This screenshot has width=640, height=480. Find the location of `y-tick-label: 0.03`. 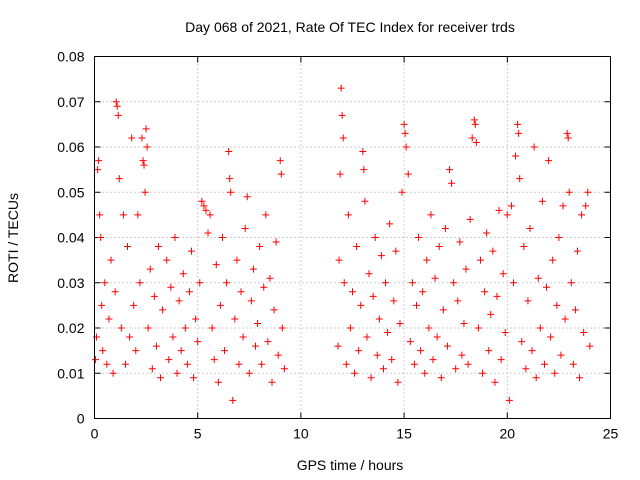

y-tick-label: 0.03 is located at coordinates (70, 283).